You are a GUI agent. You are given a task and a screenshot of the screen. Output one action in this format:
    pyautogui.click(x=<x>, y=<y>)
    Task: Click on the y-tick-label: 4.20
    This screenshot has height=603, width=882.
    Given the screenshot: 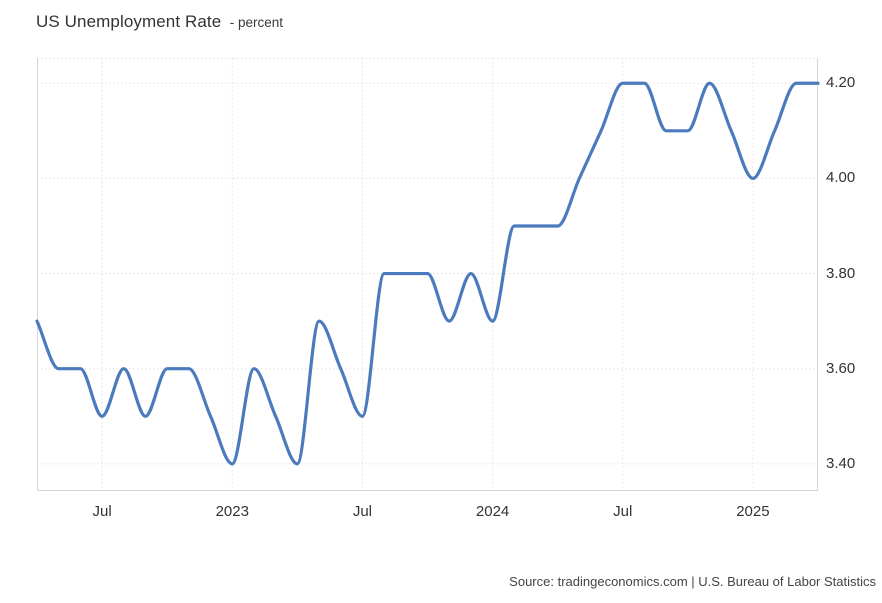 What is the action you would take?
    pyautogui.click(x=841, y=83)
    